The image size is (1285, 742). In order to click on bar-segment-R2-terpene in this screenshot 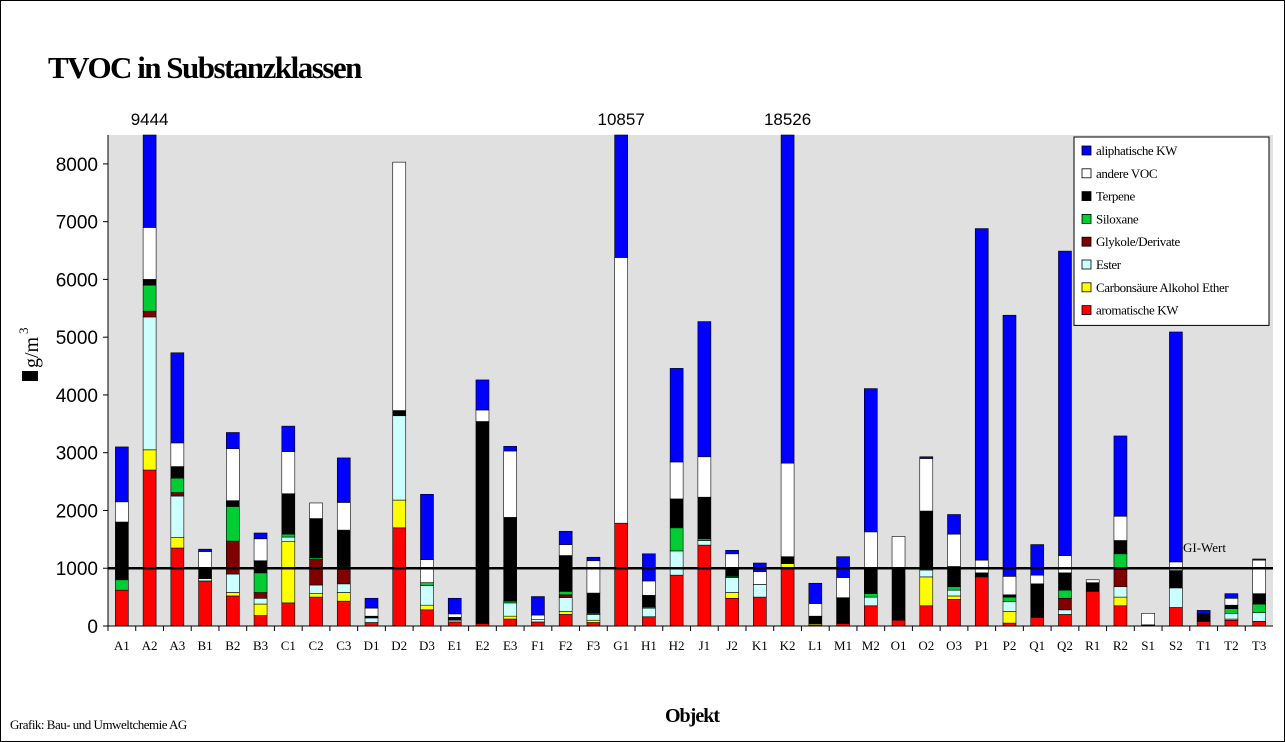, I will do `click(1120, 547)`.